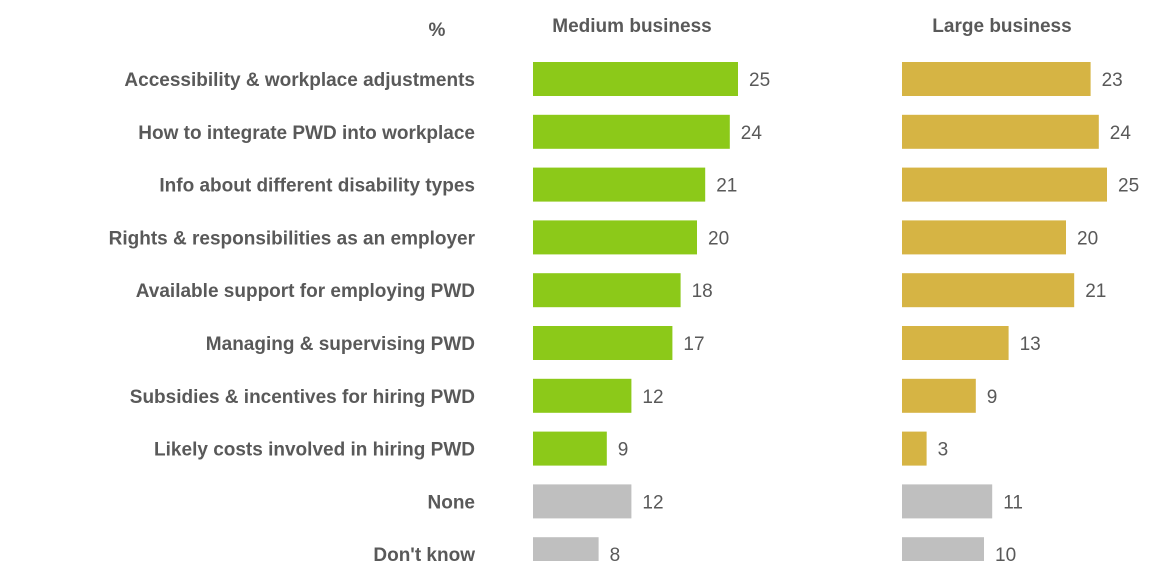 Image resolution: width=1150 pixels, height=561 pixels. Describe the element at coordinates (292, 238) in the screenshot. I see `category-label: Rights & responsibilities as an employer` at that location.